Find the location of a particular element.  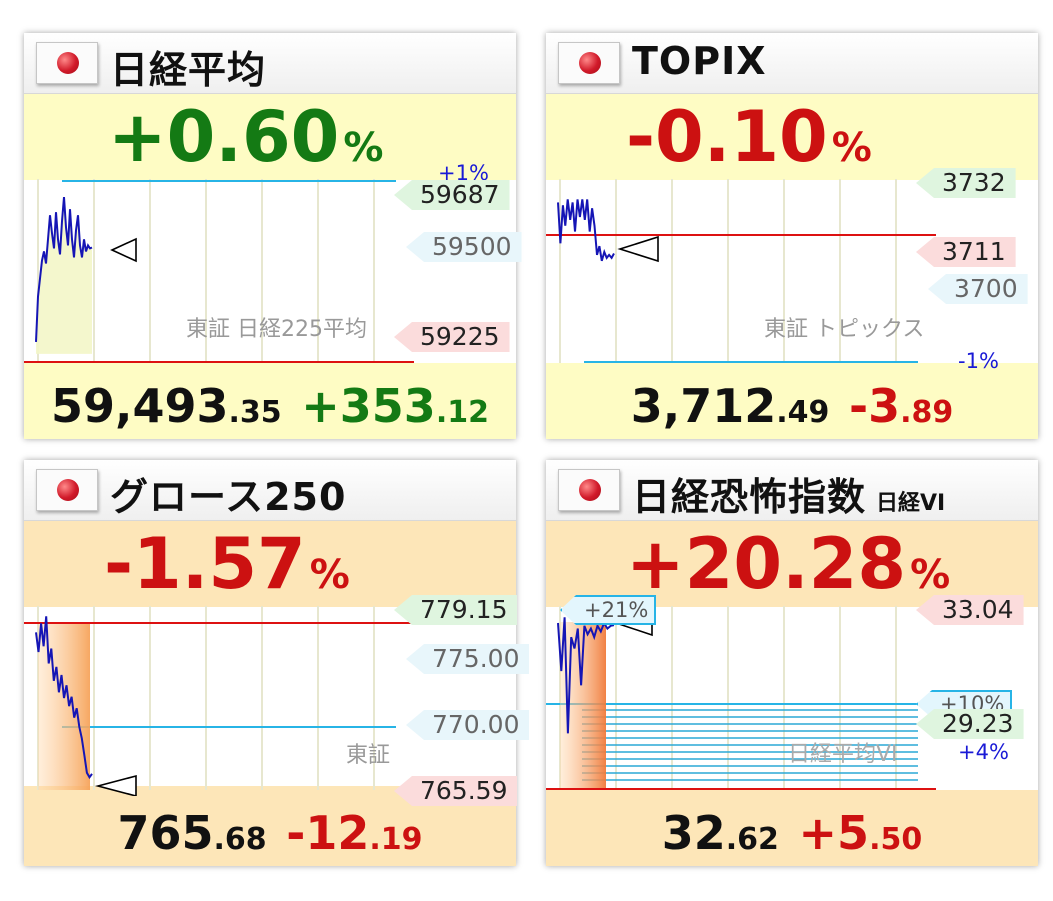

change-decimals: .12 is located at coordinates (462, 412).